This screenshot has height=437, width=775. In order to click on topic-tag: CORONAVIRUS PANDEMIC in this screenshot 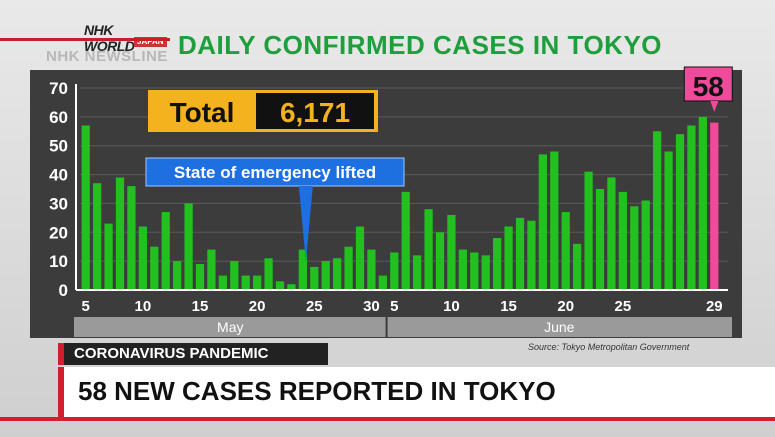, I will do `click(193, 354)`.